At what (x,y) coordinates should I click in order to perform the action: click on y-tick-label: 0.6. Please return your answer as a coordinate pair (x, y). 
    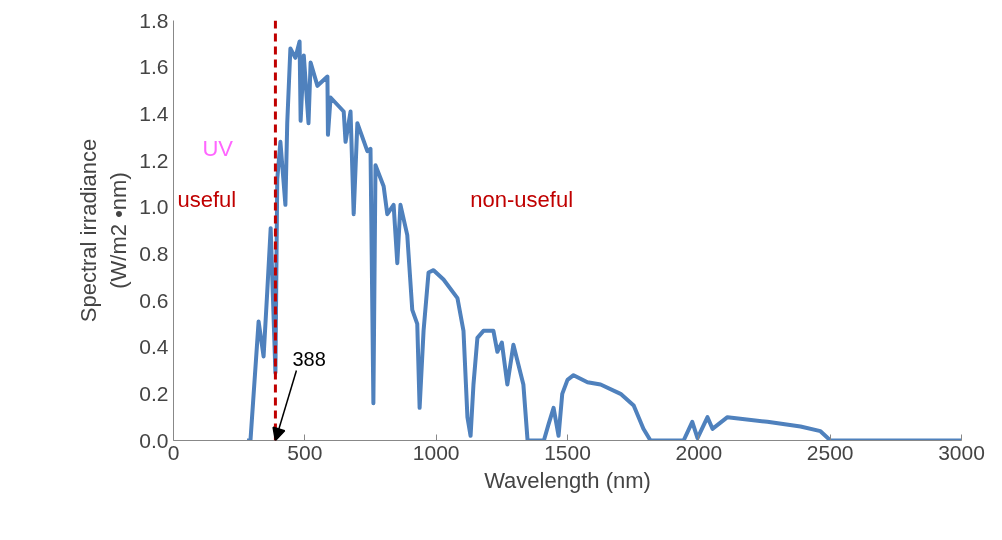
    Looking at the image, I should click on (154, 300).